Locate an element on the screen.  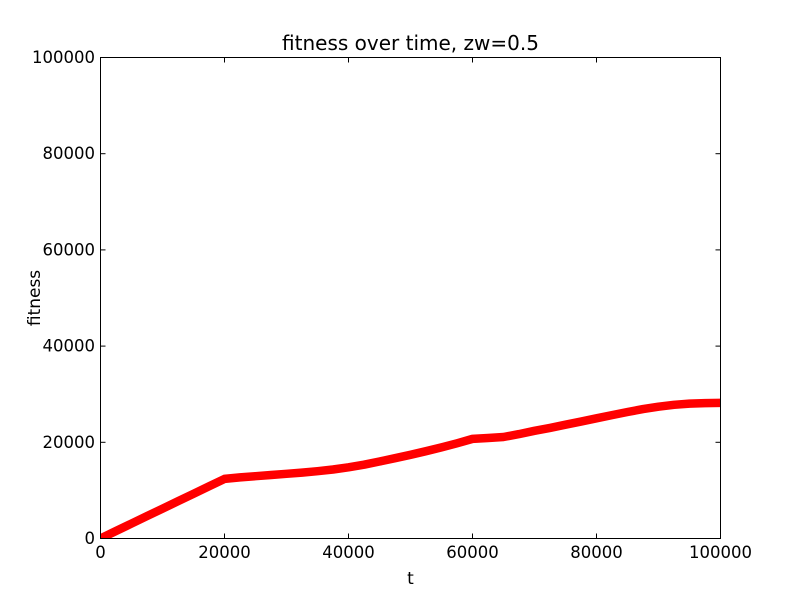
y-tick-label: 60000 is located at coordinates (69, 249).